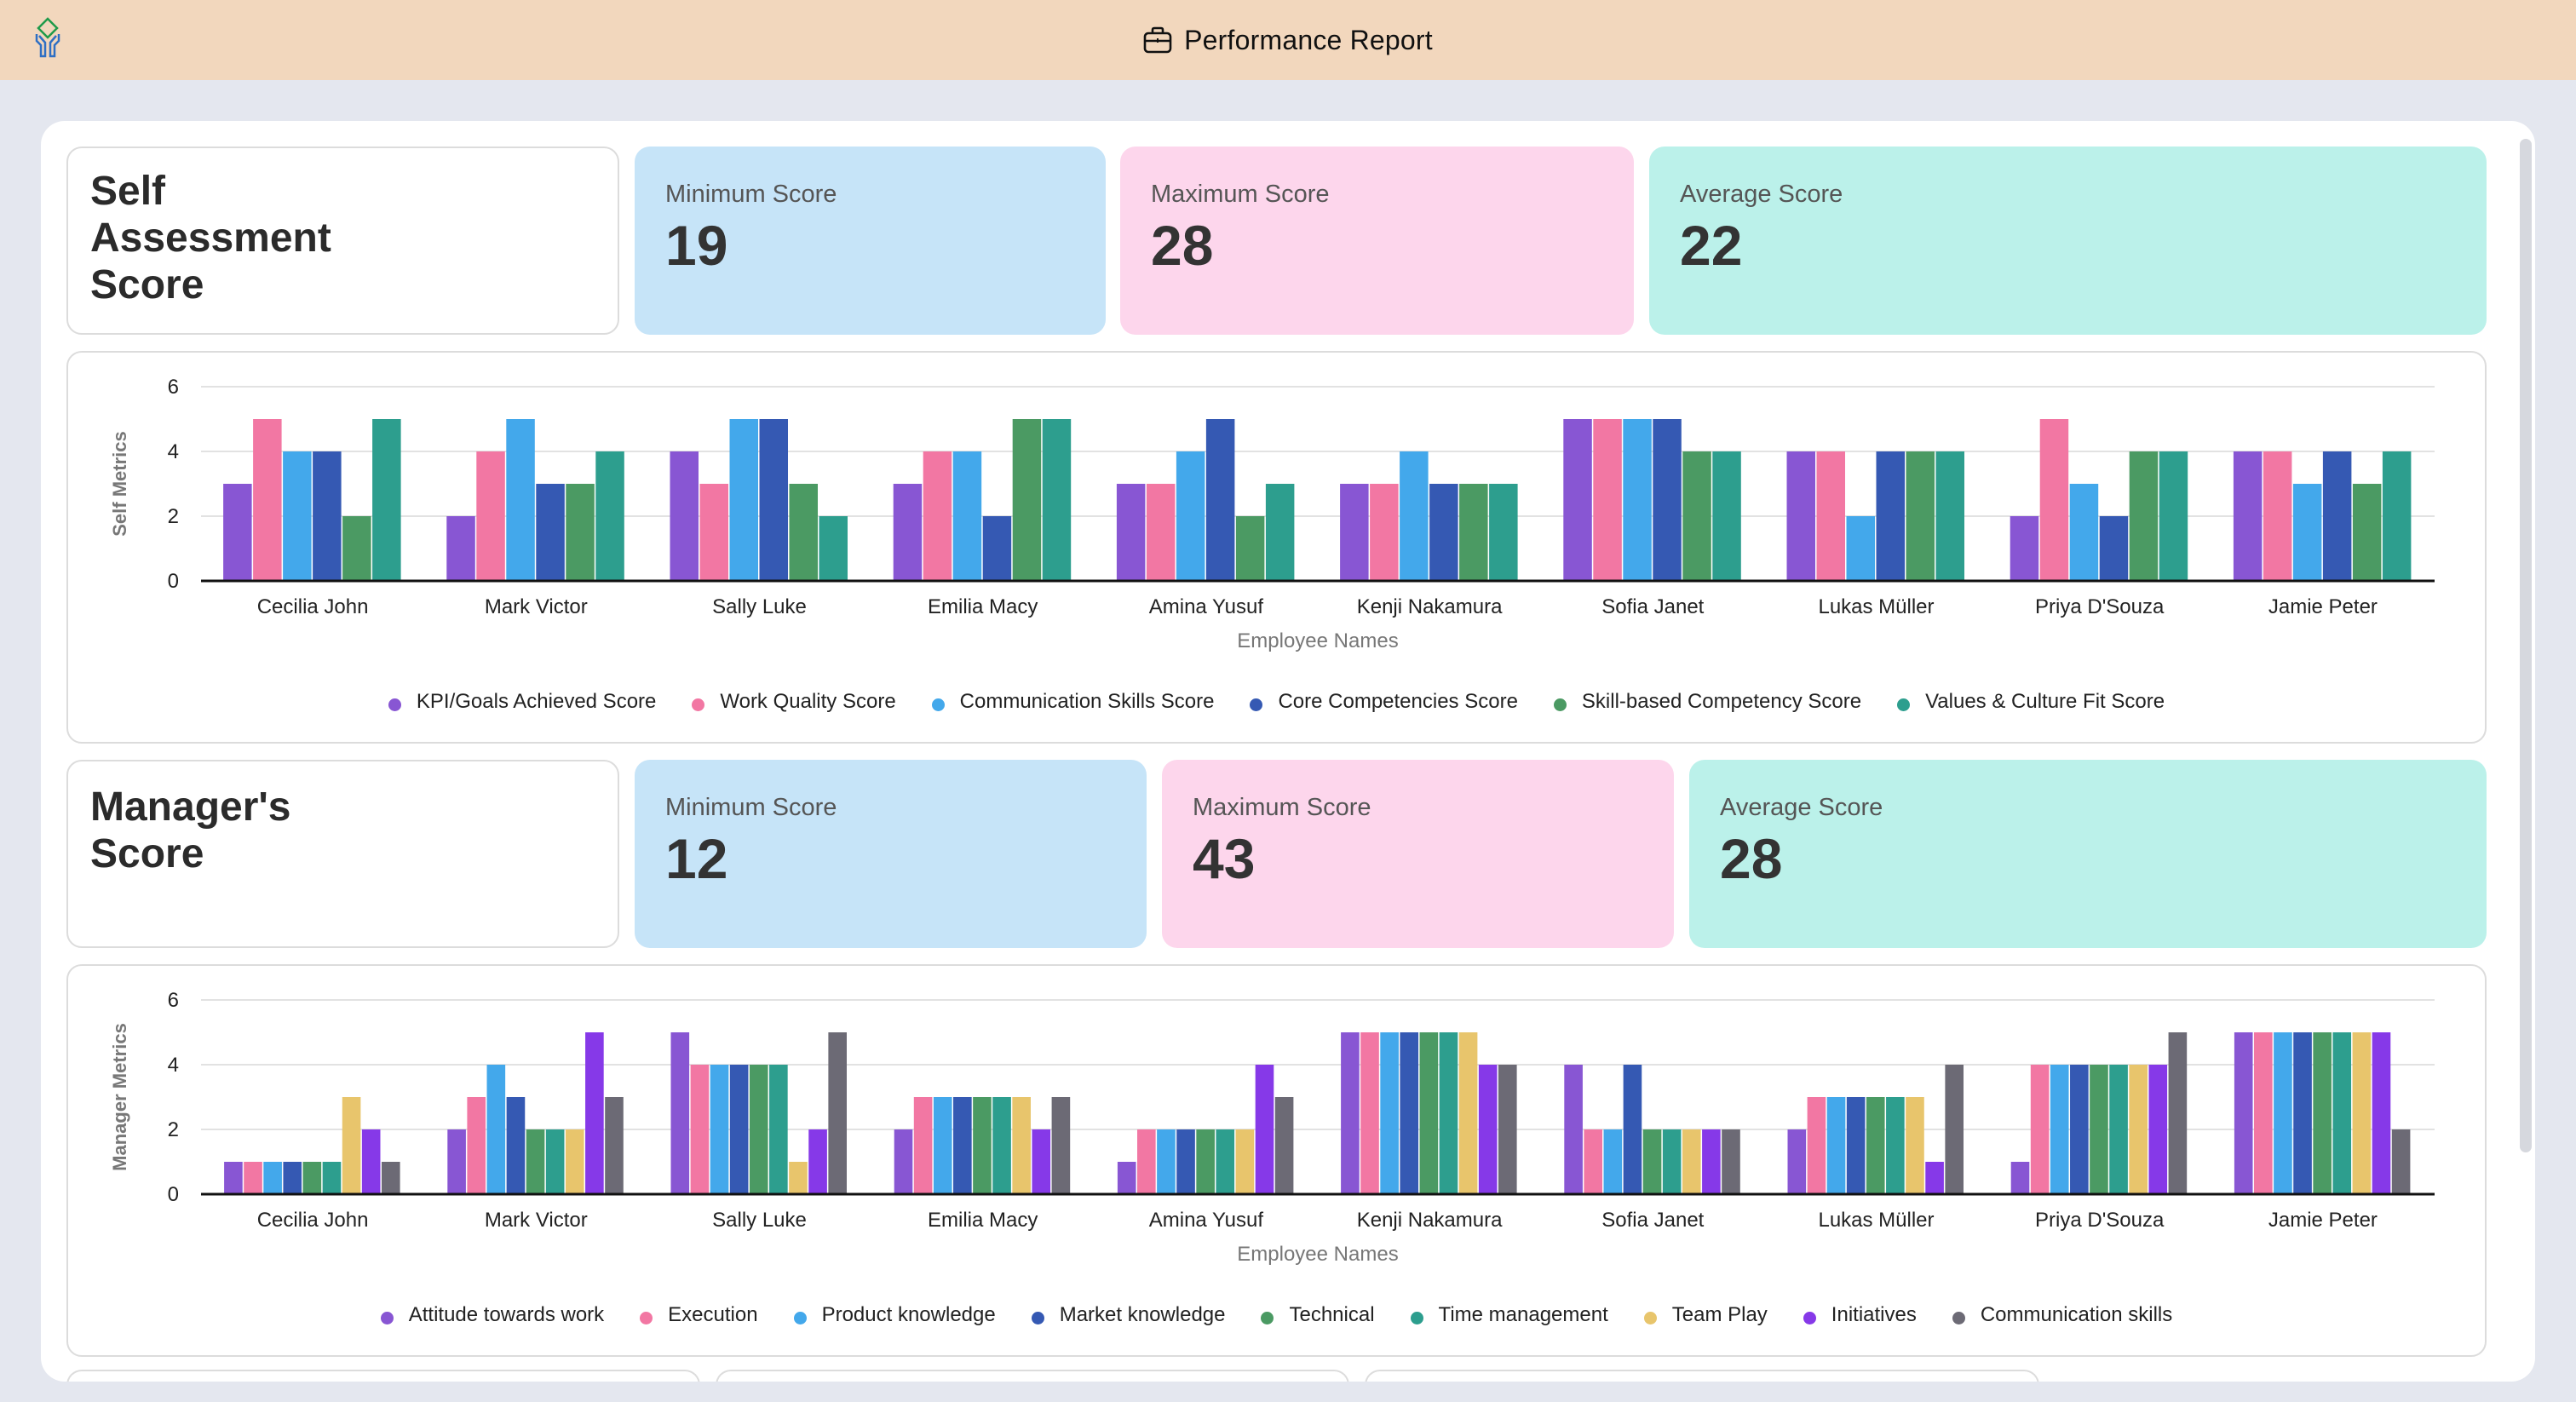  I want to click on legend-label: Attitude towards work, so click(507, 1314).